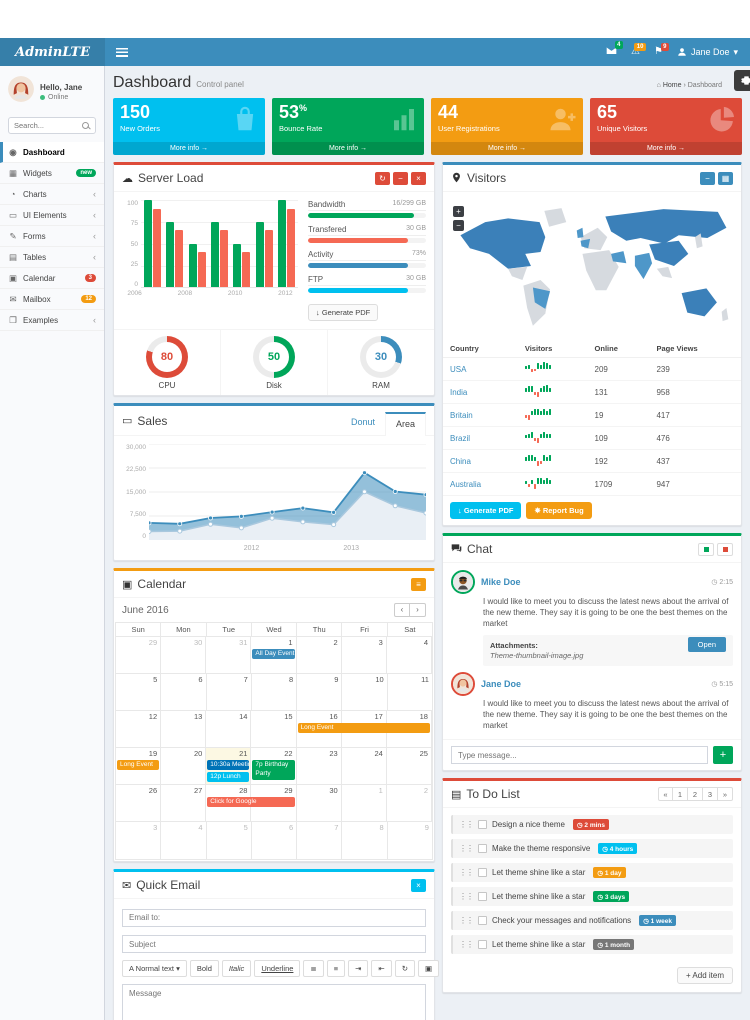 This screenshot has height=1020, width=750. Describe the element at coordinates (52, 52) in the screenshot. I see `app-logo: AdminLTE` at that location.